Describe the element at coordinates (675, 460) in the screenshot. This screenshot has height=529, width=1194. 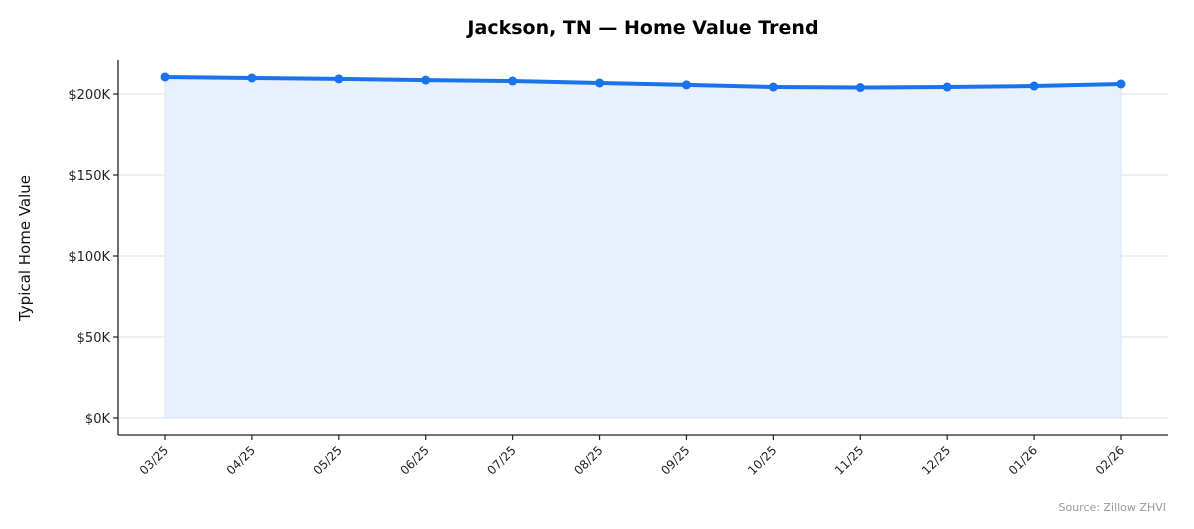
I see `x-tick-label: 09/25` at that location.